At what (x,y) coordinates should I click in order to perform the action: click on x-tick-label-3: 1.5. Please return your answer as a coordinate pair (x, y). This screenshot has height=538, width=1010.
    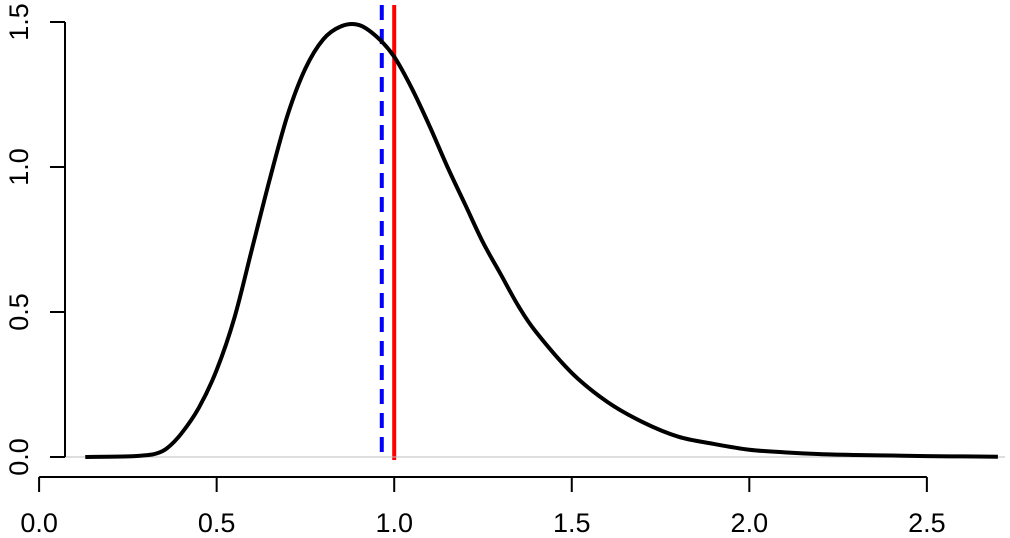
    Looking at the image, I should click on (572, 523).